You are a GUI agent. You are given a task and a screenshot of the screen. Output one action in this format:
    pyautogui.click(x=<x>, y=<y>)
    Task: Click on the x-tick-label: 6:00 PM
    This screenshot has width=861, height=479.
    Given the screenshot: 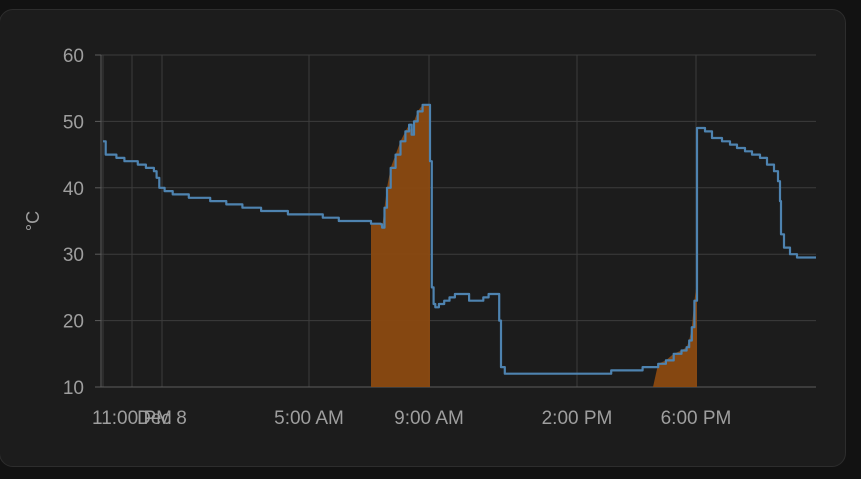 What is the action you would take?
    pyautogui.click(x=696, y=418)
    